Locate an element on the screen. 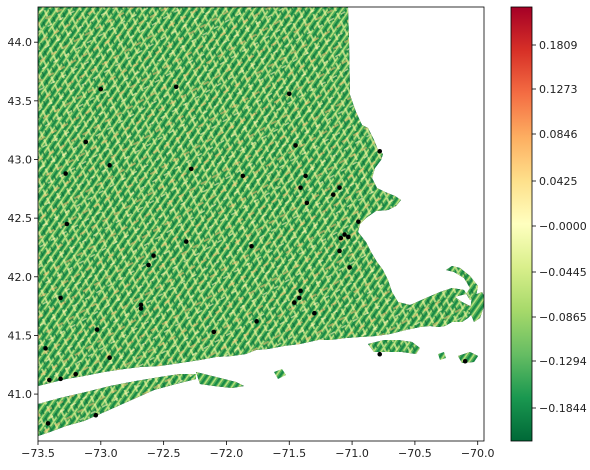 The image size is (590, 470). colorbar is located at coordinates (521, 224).